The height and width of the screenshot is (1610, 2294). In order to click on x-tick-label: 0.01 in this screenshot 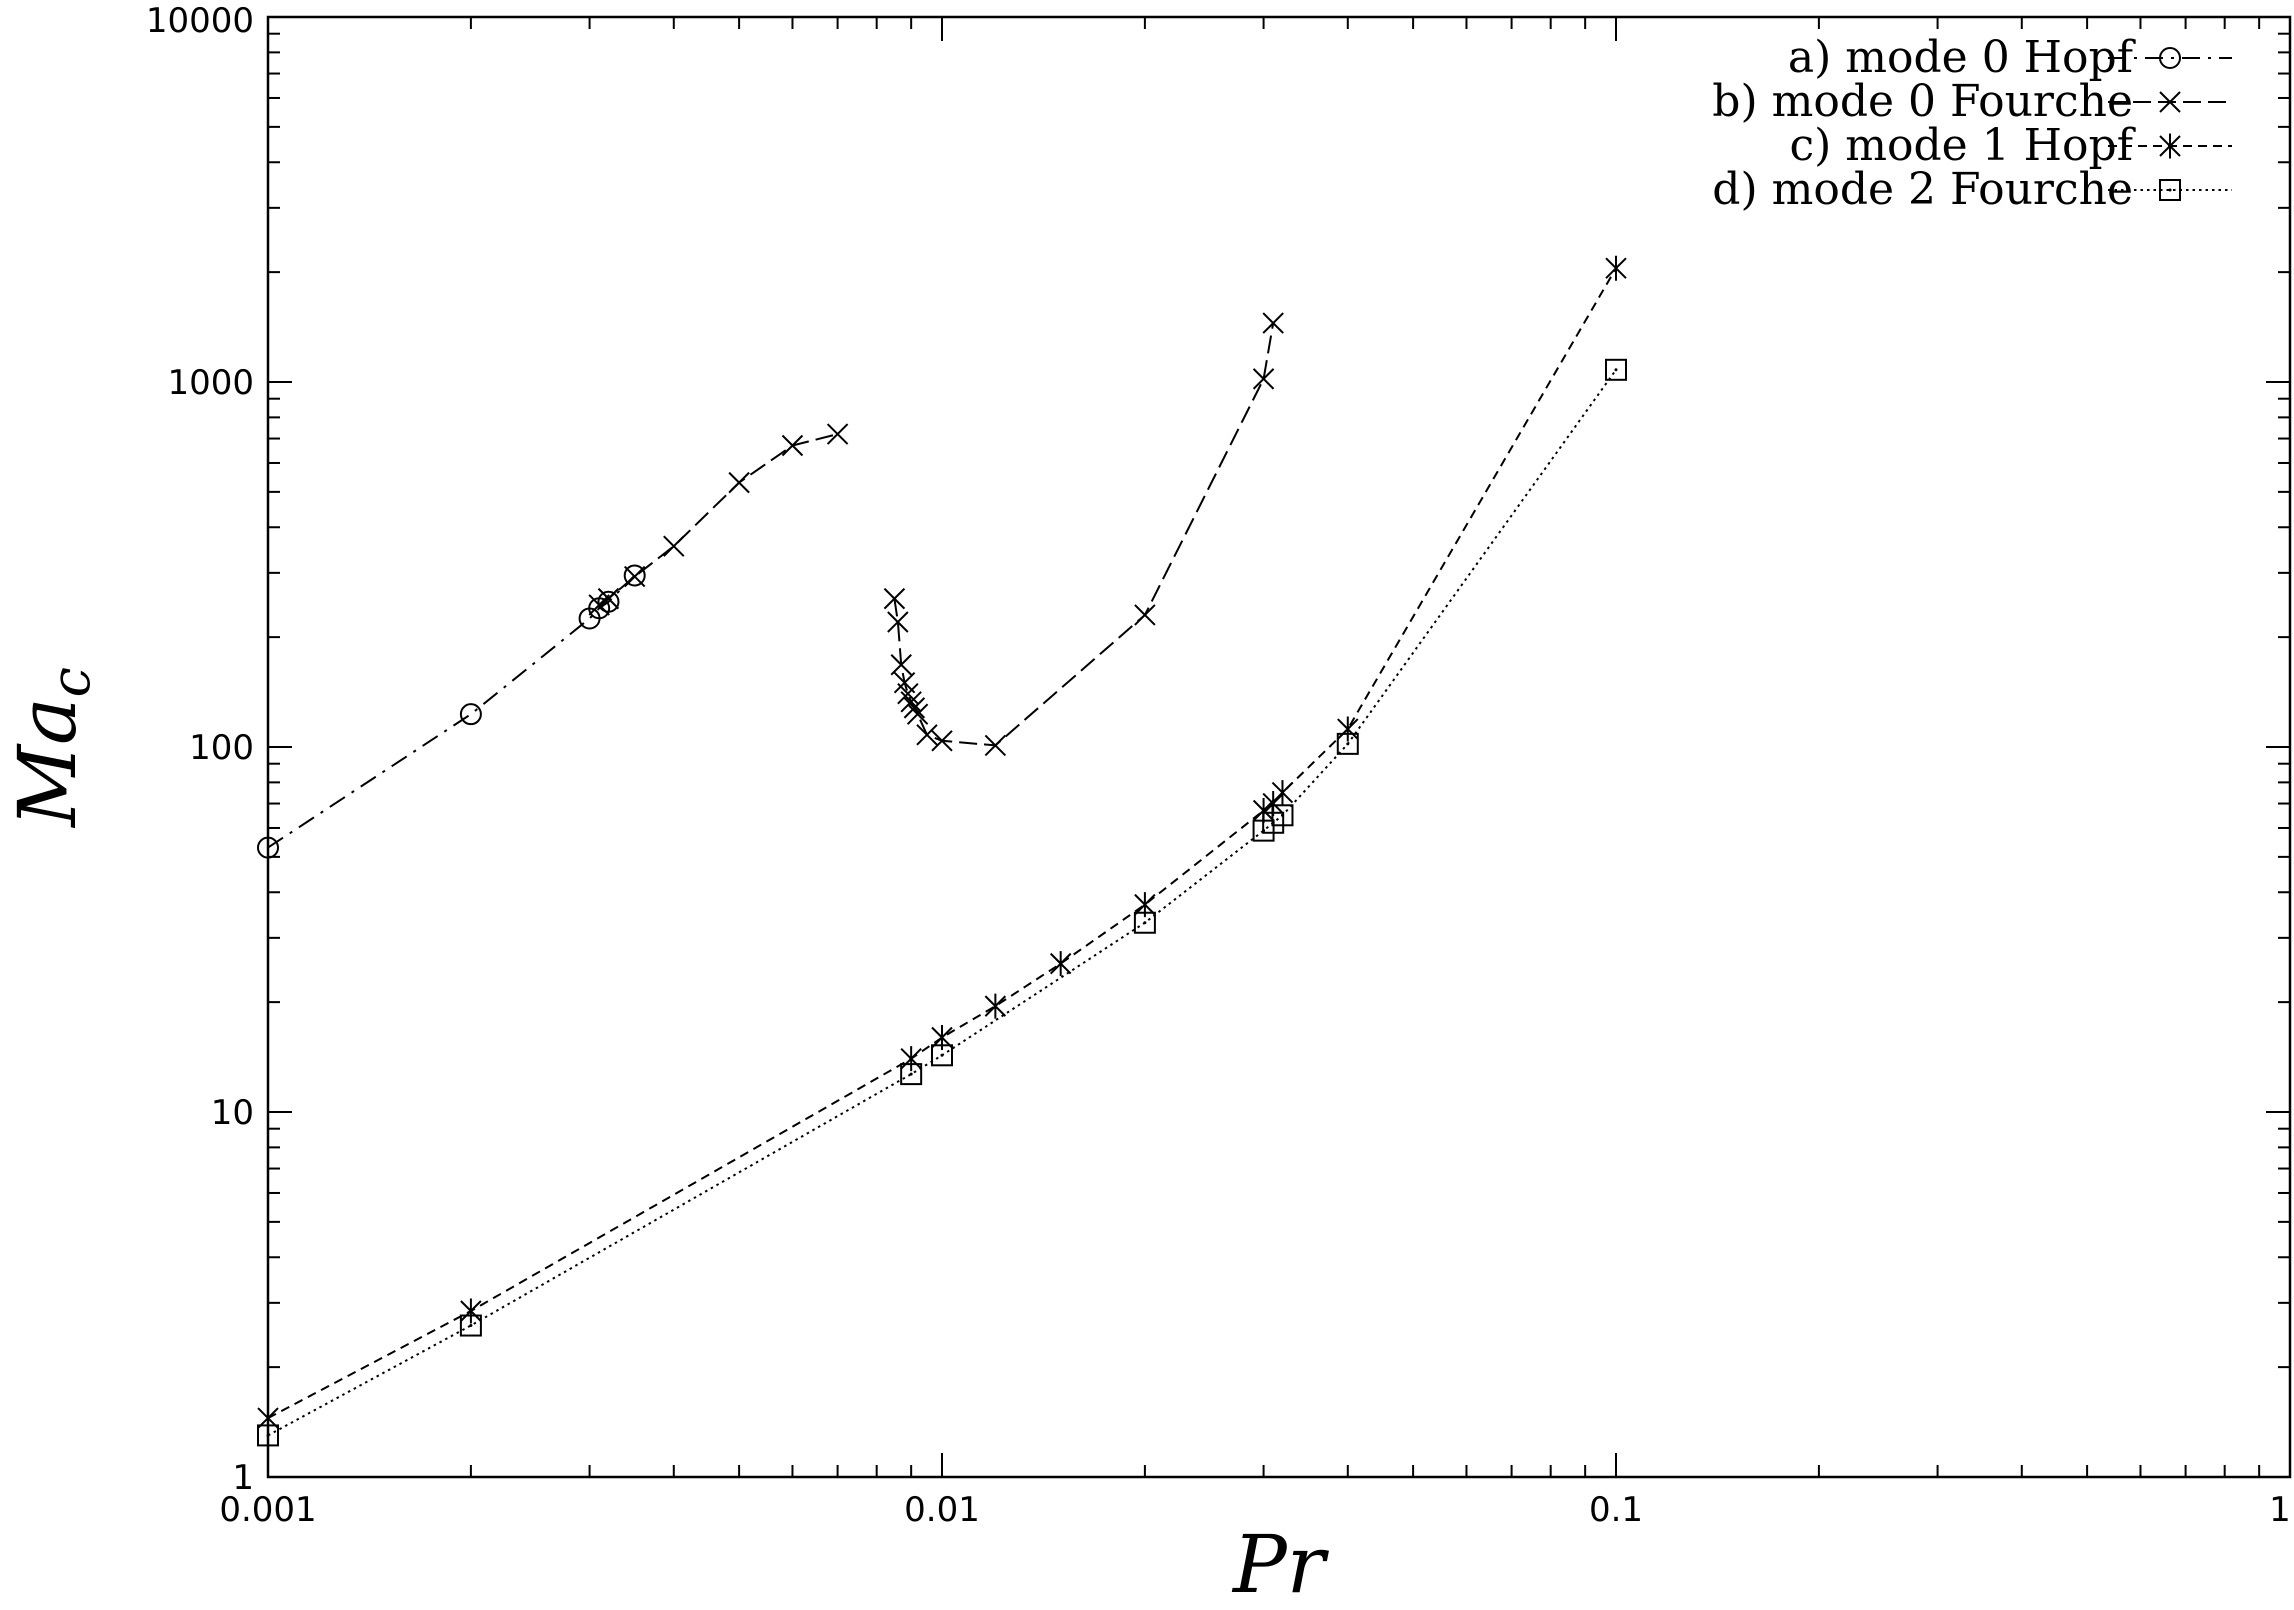, I will do `click(942, 1510)`.